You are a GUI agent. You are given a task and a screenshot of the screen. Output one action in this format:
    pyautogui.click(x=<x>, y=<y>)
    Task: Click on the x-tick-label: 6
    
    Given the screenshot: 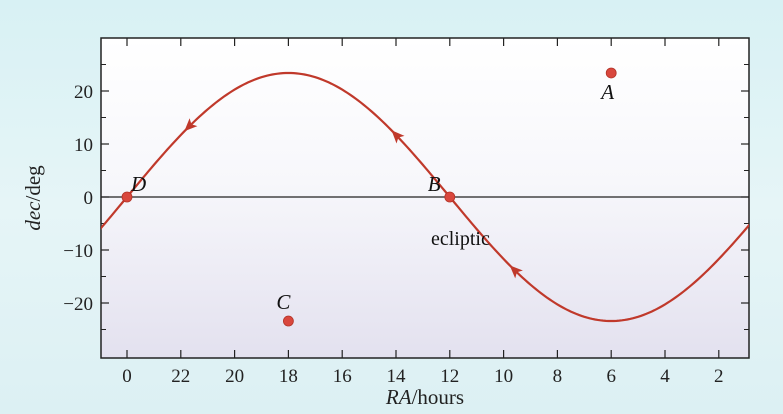 What is the action you would take?
    pyautogui.click(x=611, y=376)
    